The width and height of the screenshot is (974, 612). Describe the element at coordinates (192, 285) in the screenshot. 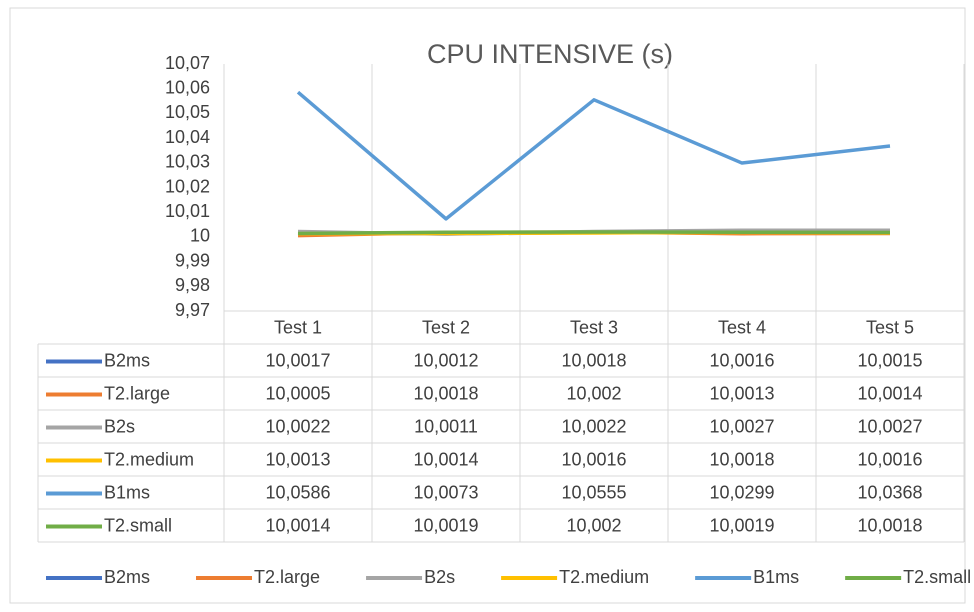

I see `y-tick-label: 9,98` at that location.